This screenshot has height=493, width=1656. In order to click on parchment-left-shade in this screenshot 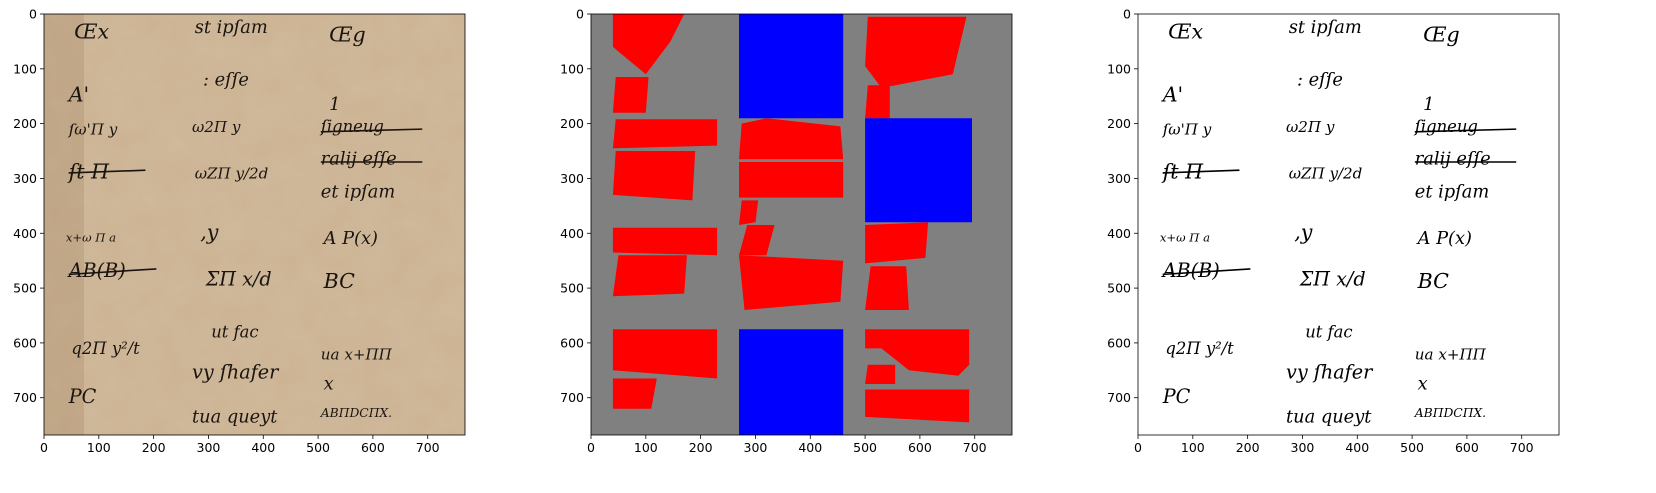, I will do `click(64, 224)`.